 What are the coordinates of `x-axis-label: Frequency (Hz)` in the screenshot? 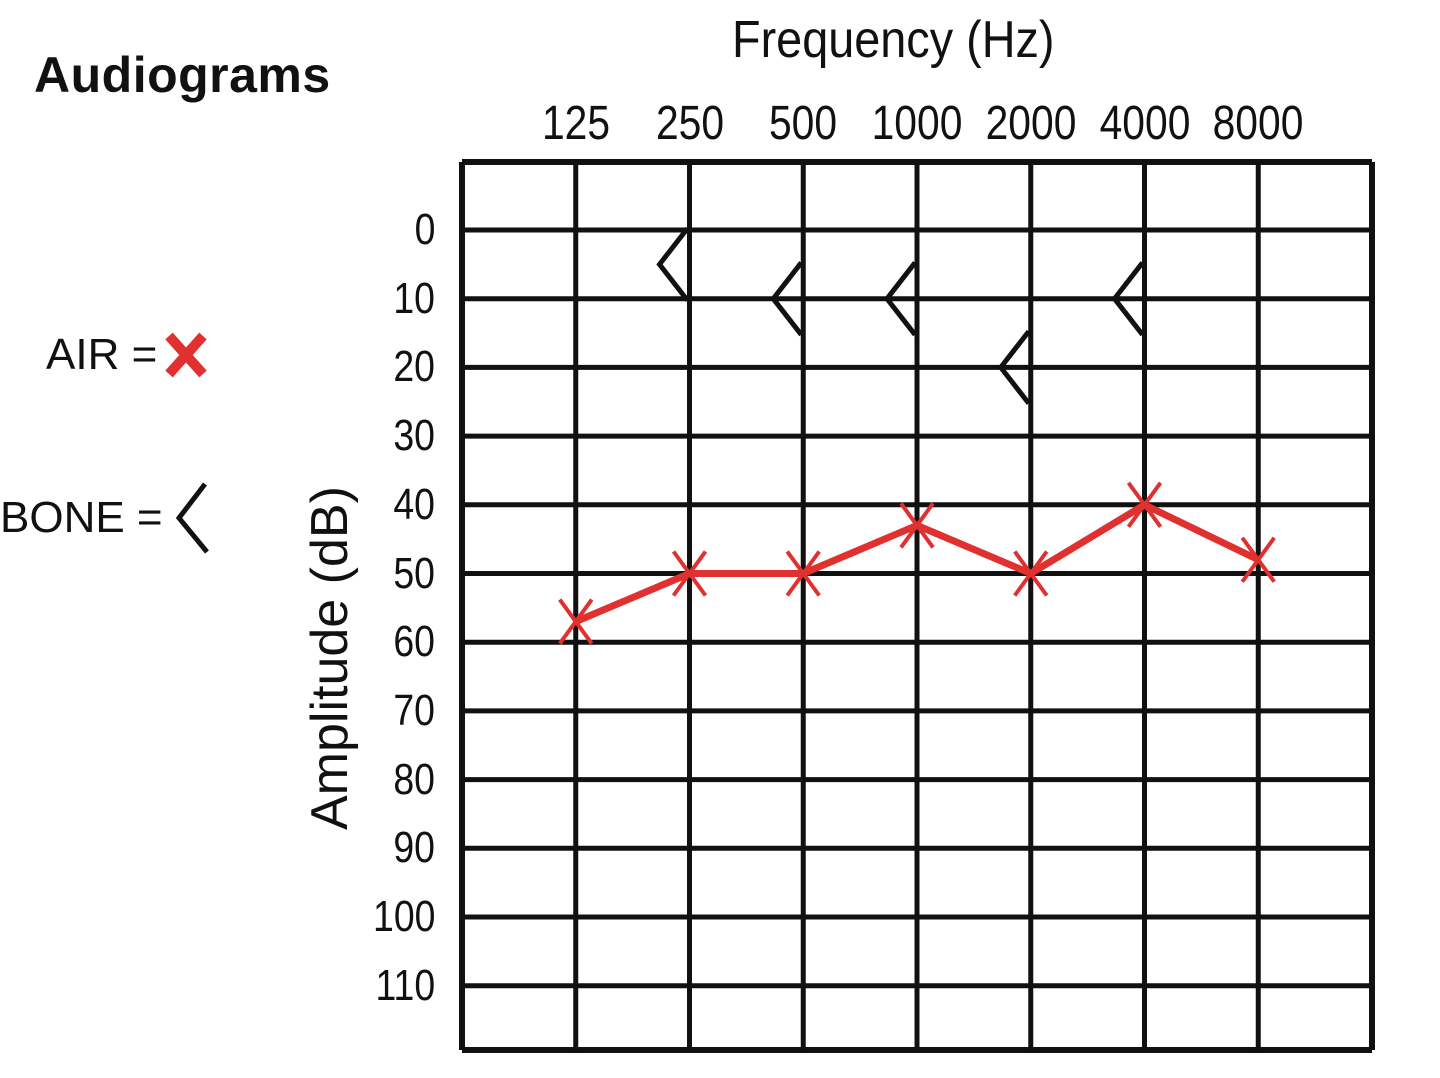 It's located at (893, 40).